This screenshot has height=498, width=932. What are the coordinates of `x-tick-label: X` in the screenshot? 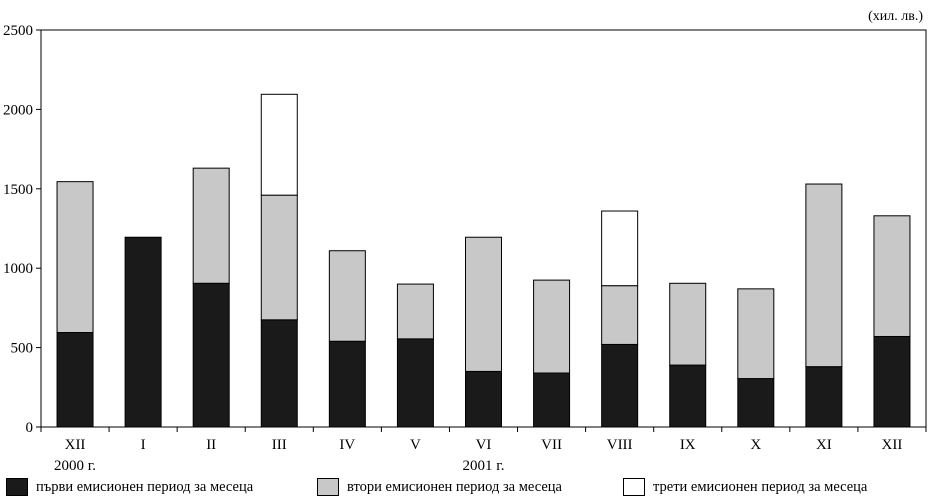 It's located at (755, 445).